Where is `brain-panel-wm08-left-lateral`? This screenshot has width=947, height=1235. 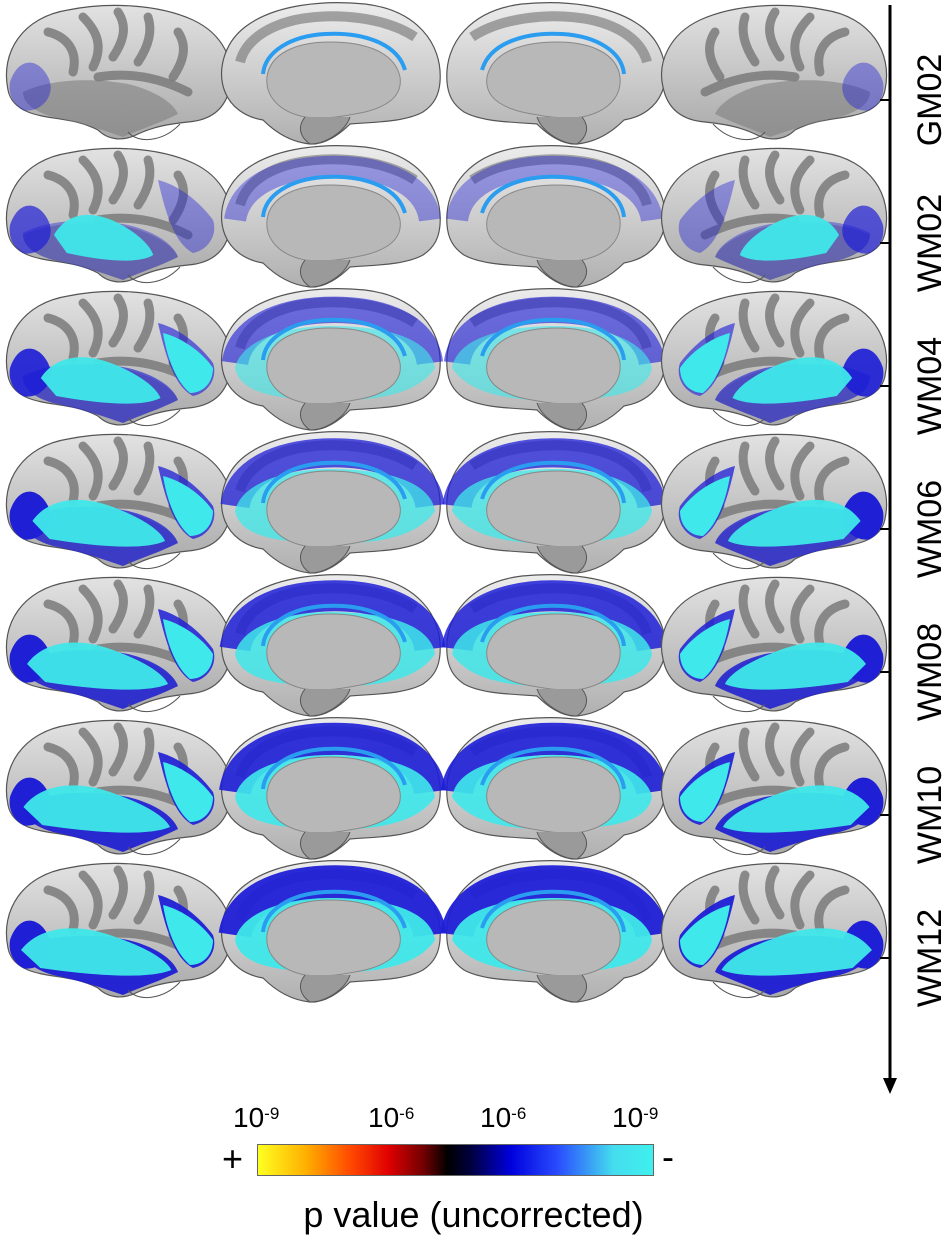 brain-panel-wm08-left-lateral is located at coordinates (118, 644).